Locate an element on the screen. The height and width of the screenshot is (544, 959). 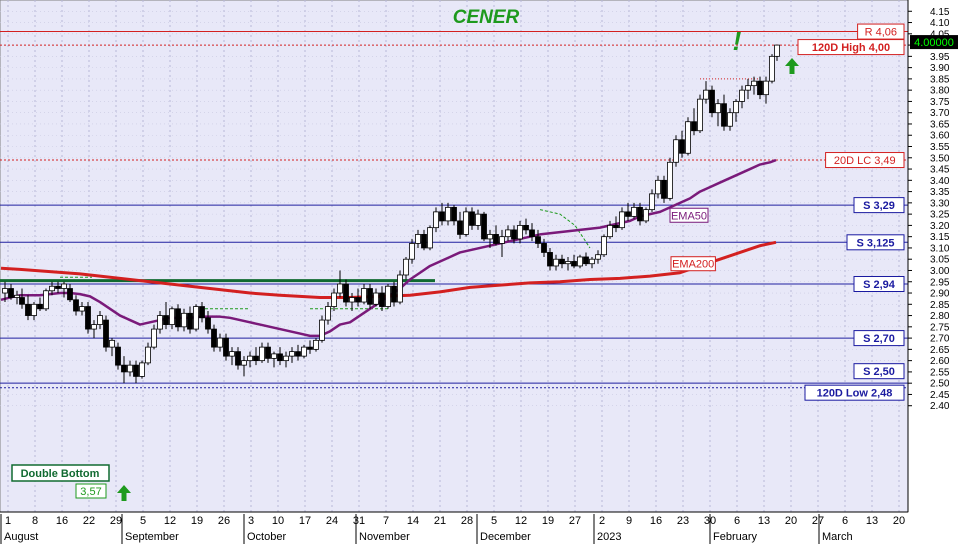
date-tick-label: 22 is located at coordinates (89, 521).